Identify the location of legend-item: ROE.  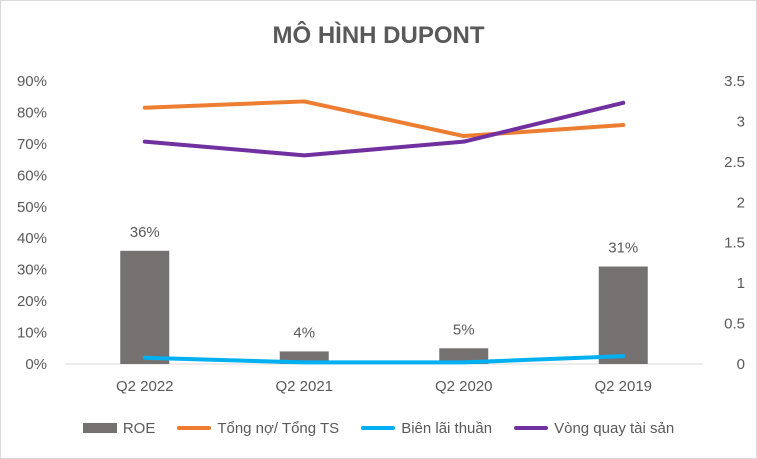
(119, 428).